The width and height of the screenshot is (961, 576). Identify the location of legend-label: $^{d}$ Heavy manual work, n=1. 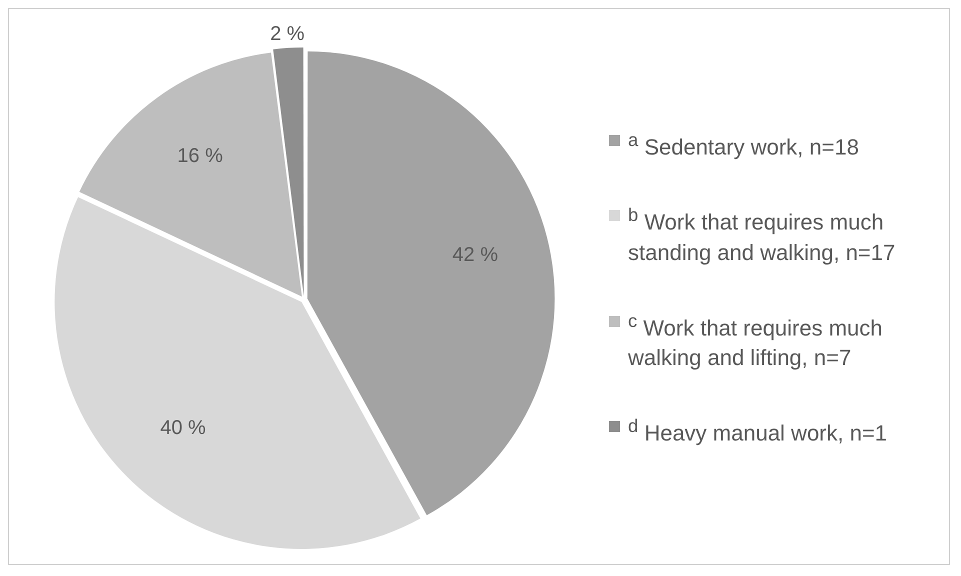
(758, 431).